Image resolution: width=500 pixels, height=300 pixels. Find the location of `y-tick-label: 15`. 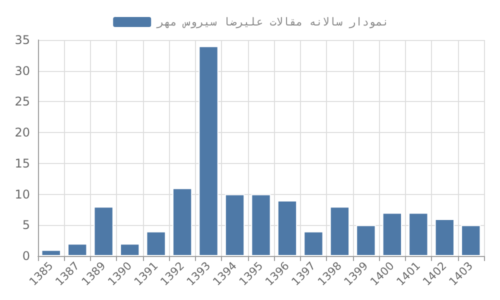

y-tick-label: 15 is located at coordinates (22, 163).